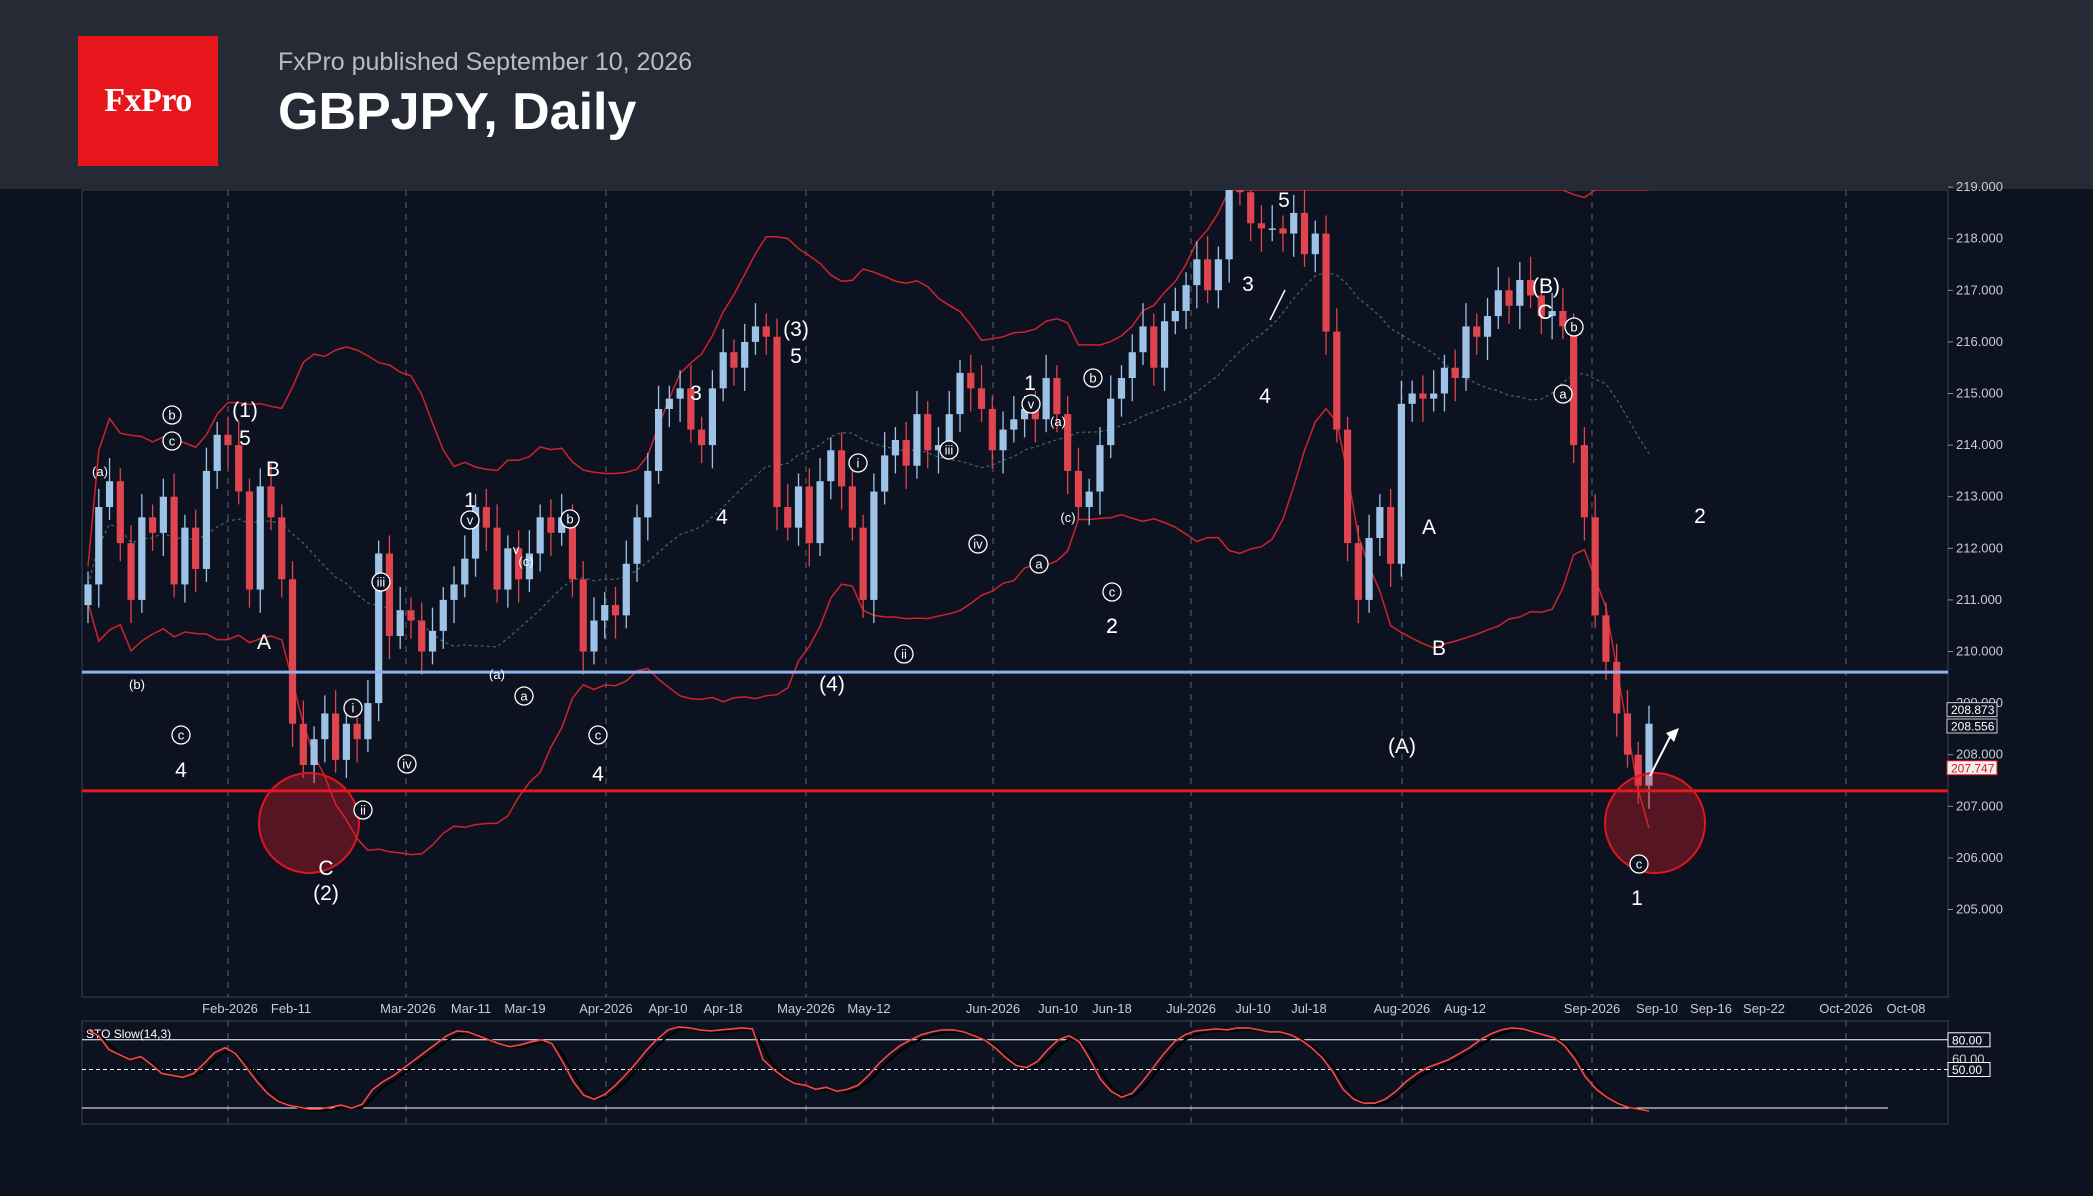  I want to click on wave-circle-text: b, so click(1092, 378).